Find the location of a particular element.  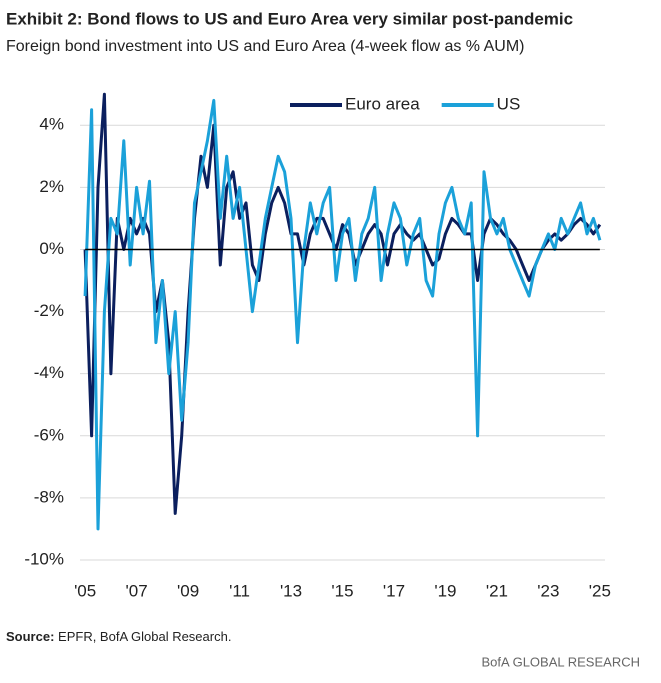

y-tick-label: 0% is located at coordinates (51, 248).